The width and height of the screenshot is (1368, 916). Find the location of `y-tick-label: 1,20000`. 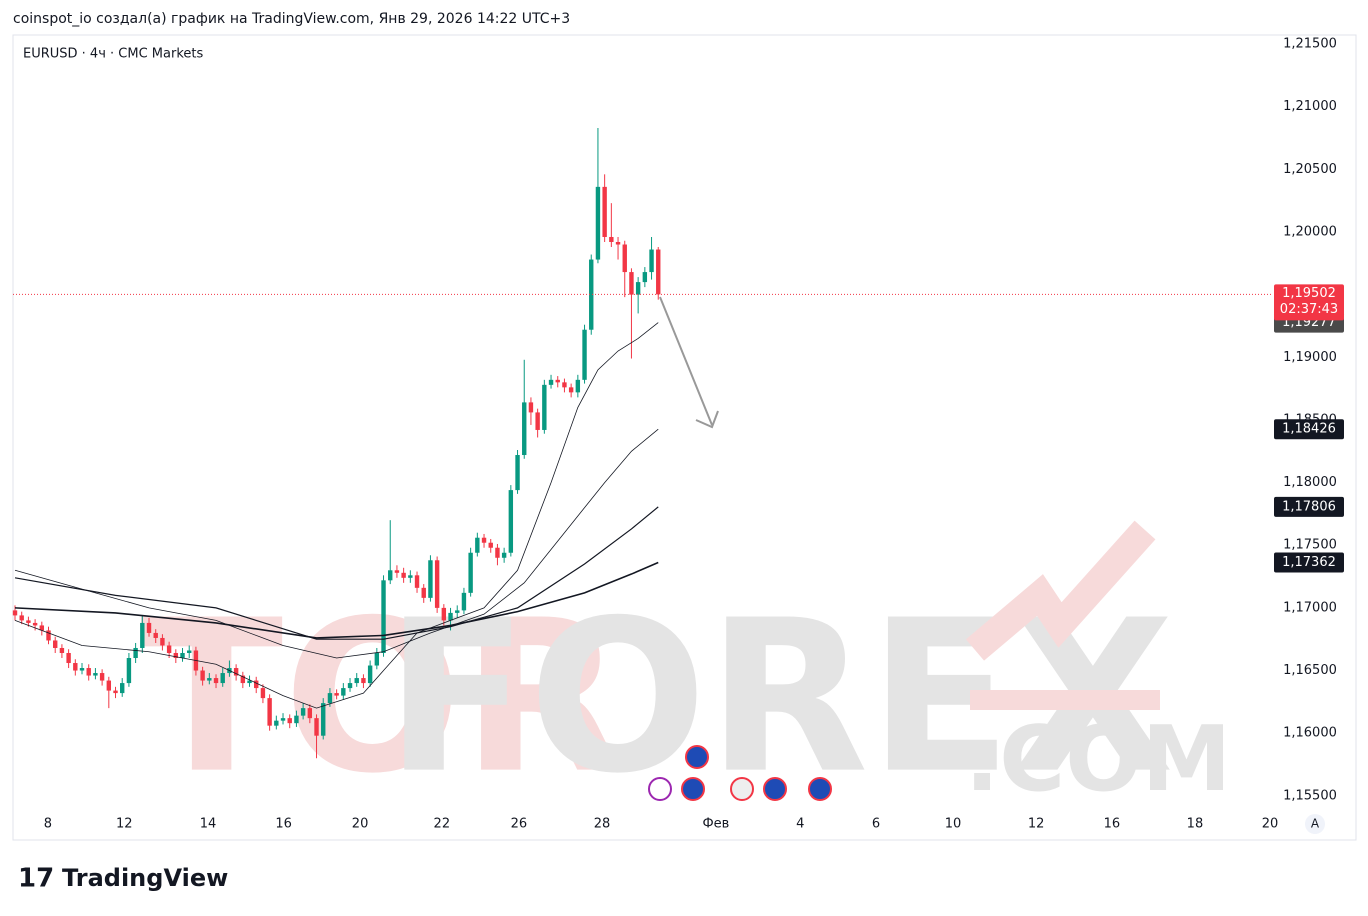

y-tick-label: 1,20000 is located at coordinates (1310, 231).